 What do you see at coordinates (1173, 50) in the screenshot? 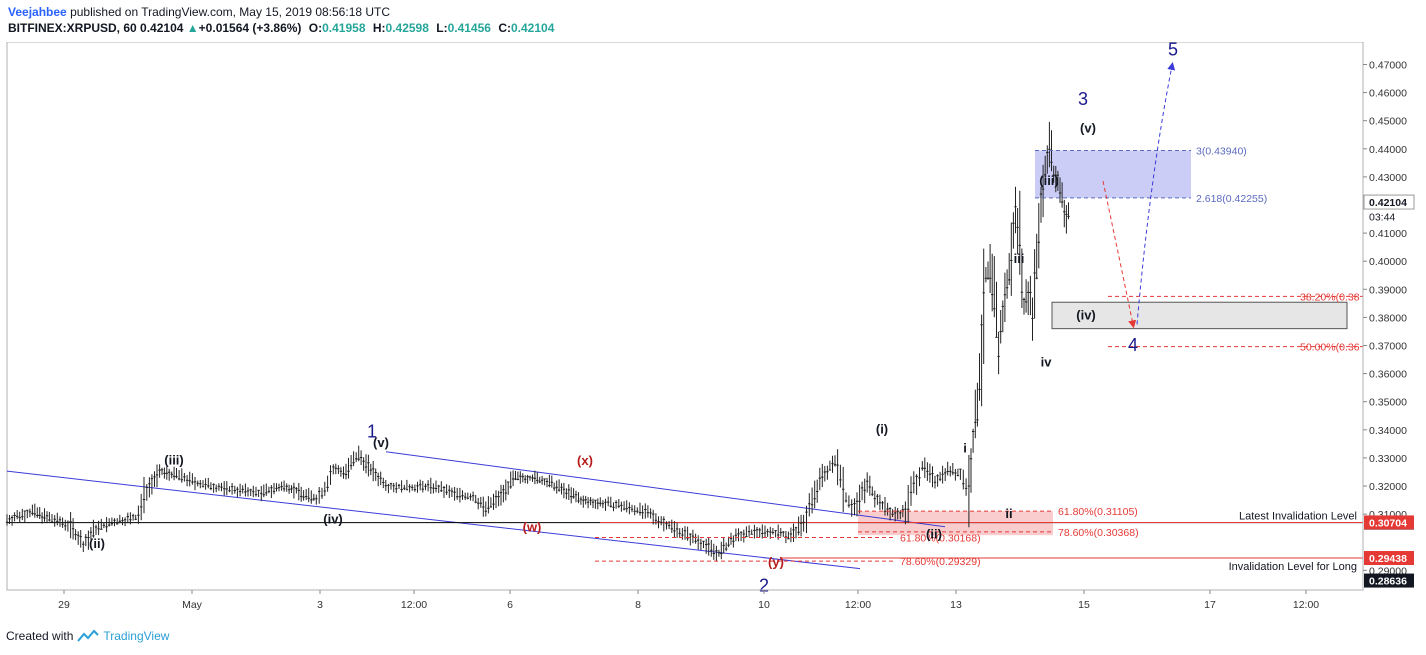
I see `wave-label: 5` at bounding box center [1173, 50].